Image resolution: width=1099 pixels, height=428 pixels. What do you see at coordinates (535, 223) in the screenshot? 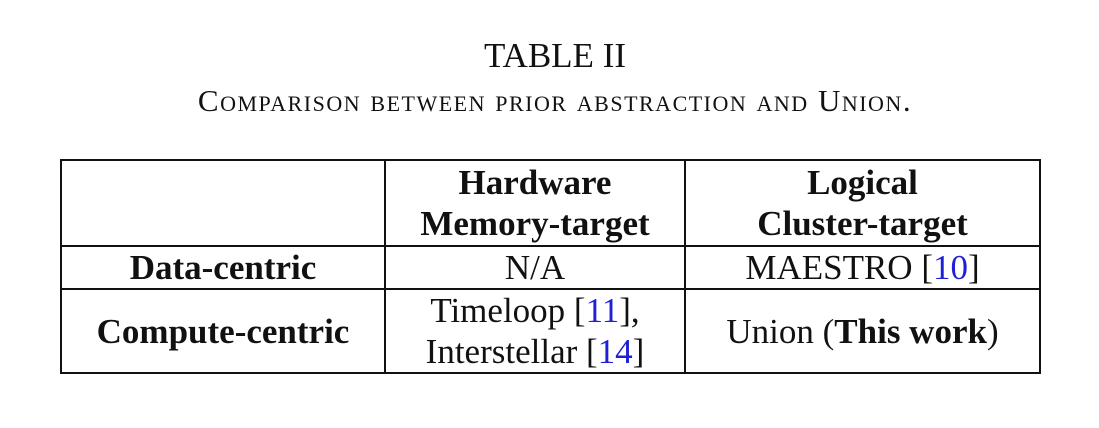
I see `header-hardware-line2: Memory-target` at bounding box center [535, 223].